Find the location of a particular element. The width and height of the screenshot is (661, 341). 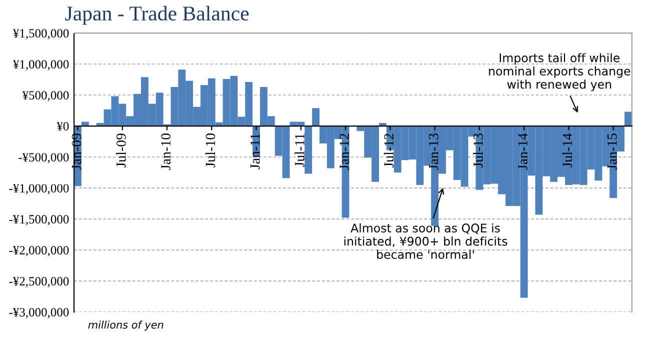

x-tick-label: Jan-11 is located at coordinates (255, 152).